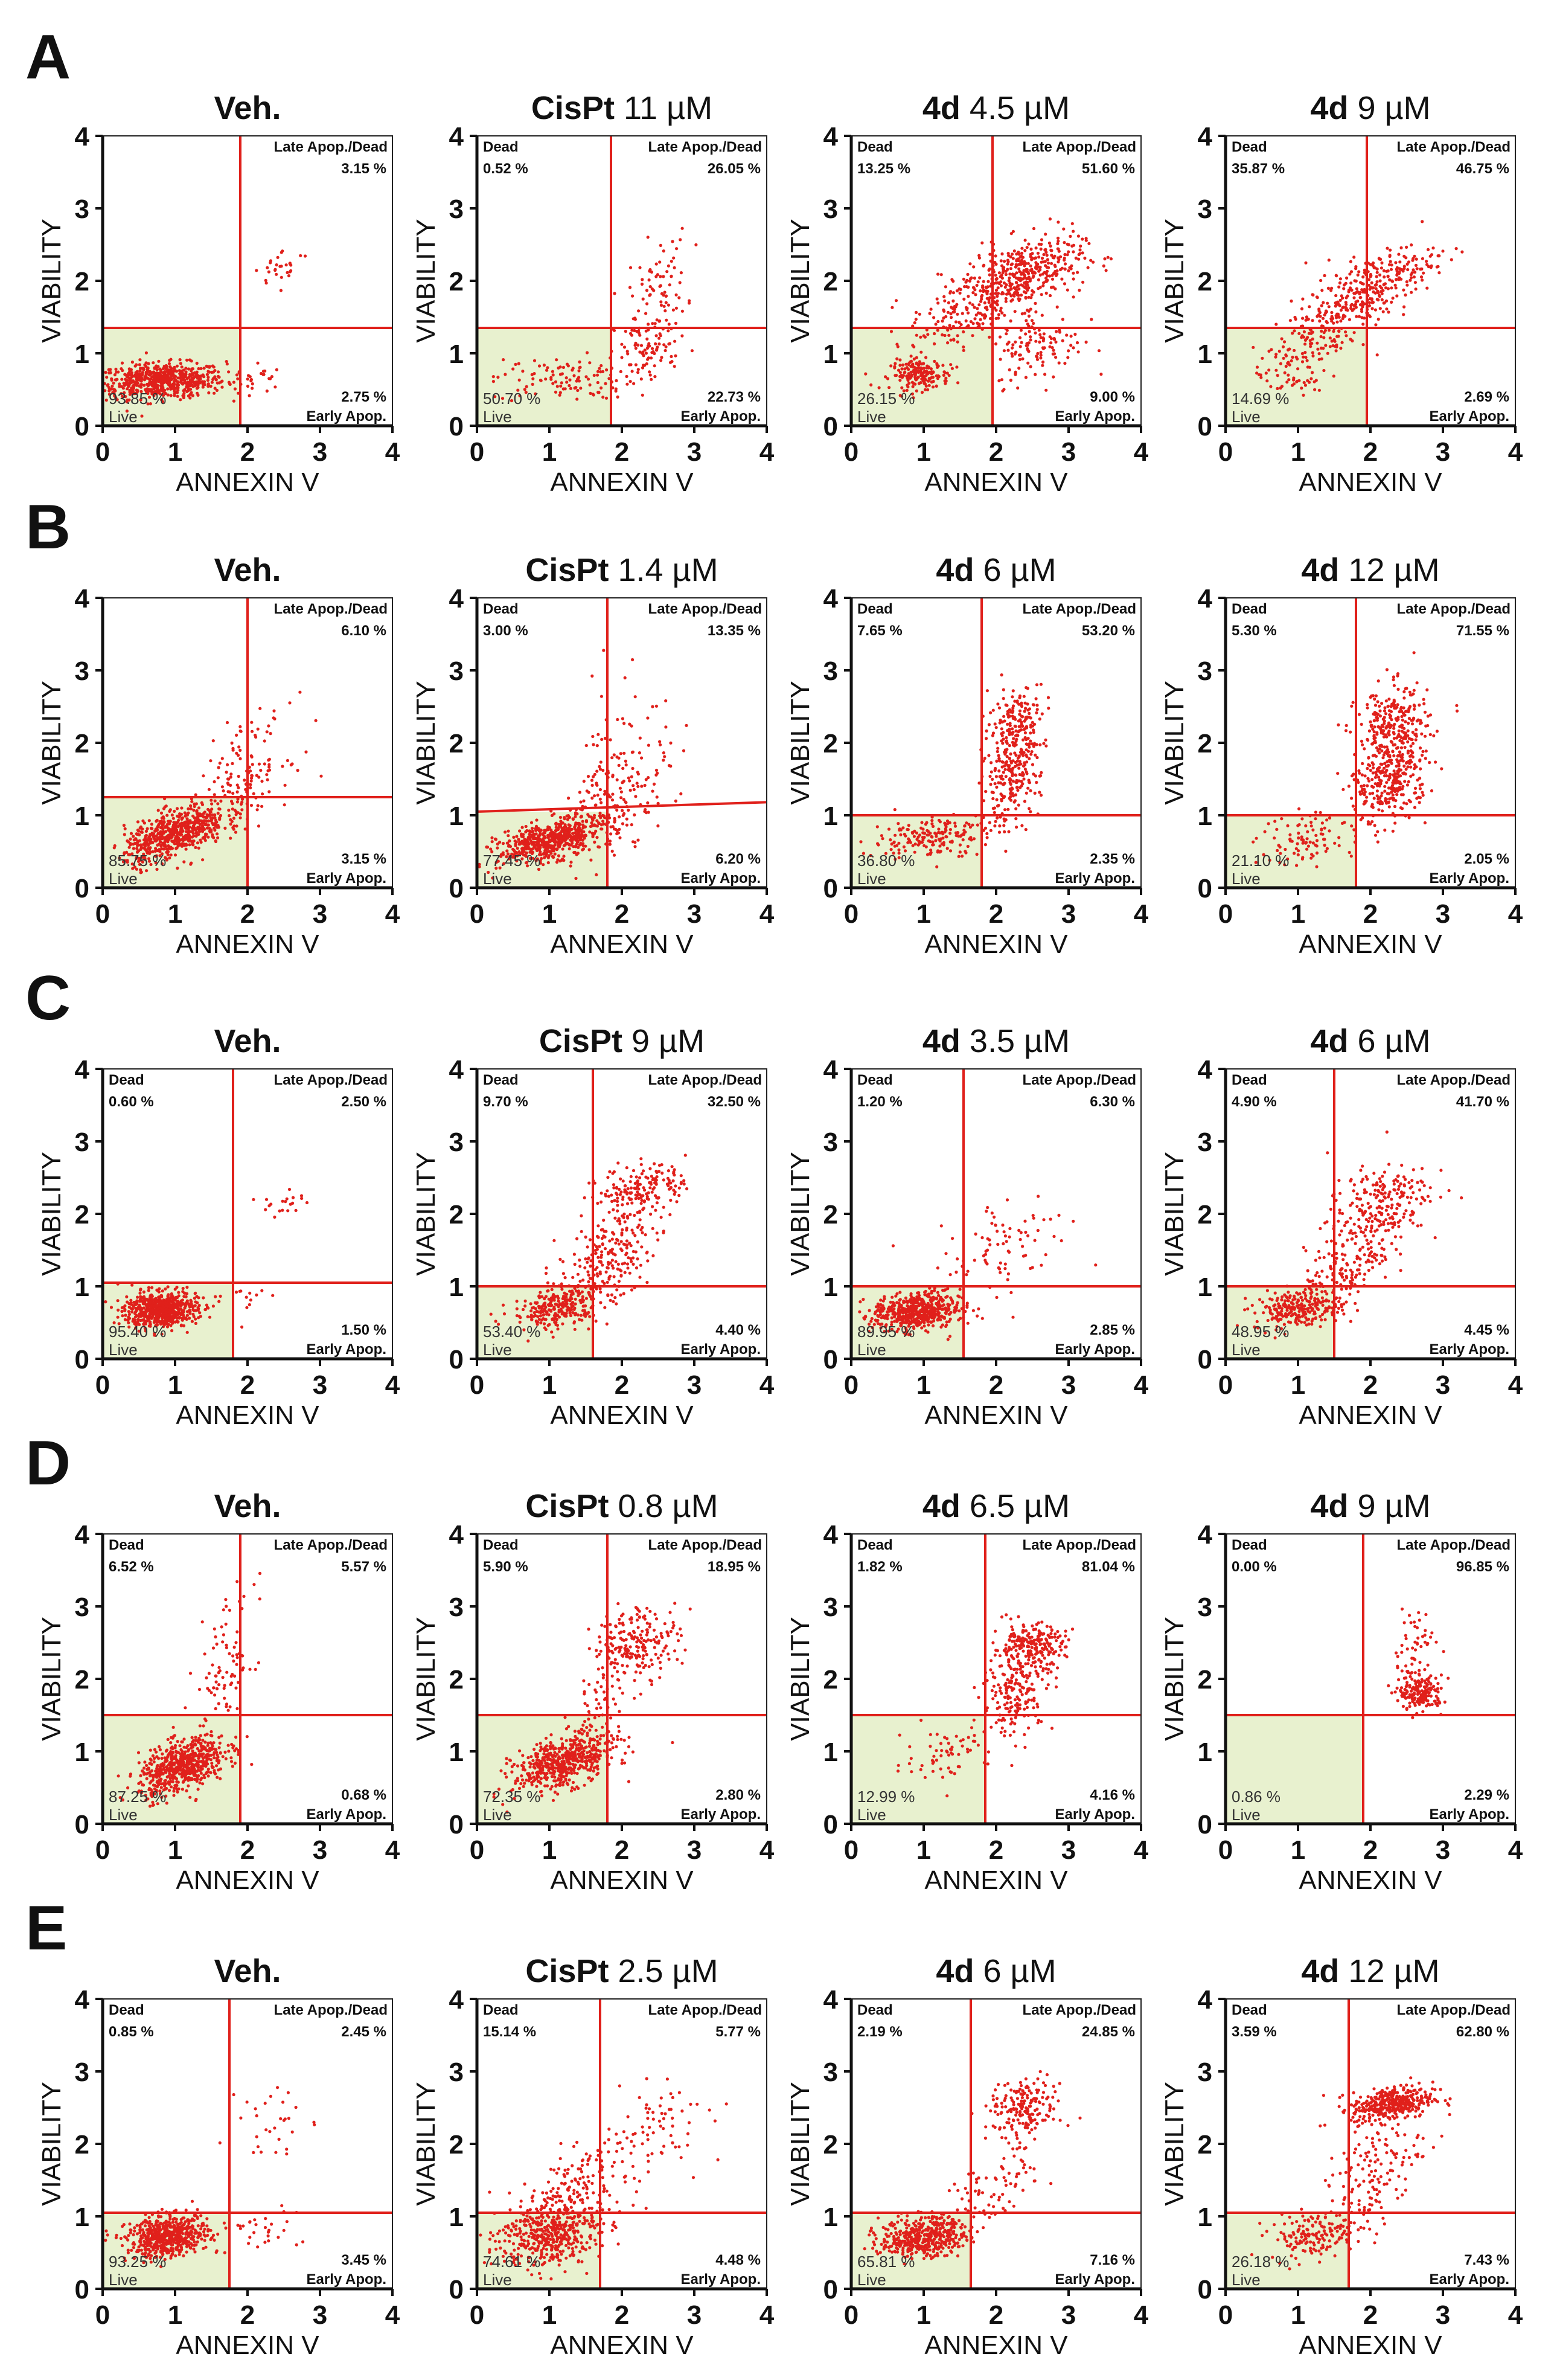 This screenshot has height=2380, width=1557. I want to click on x-tick-label: 3, so click(694, 914).